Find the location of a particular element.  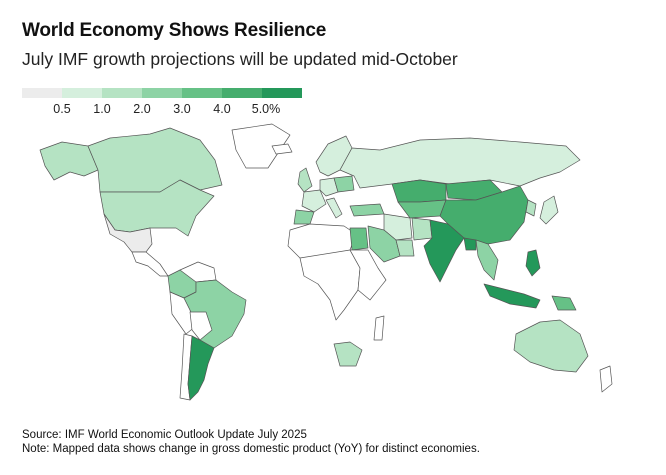

region-greenland is located at coordinates (261, 146).